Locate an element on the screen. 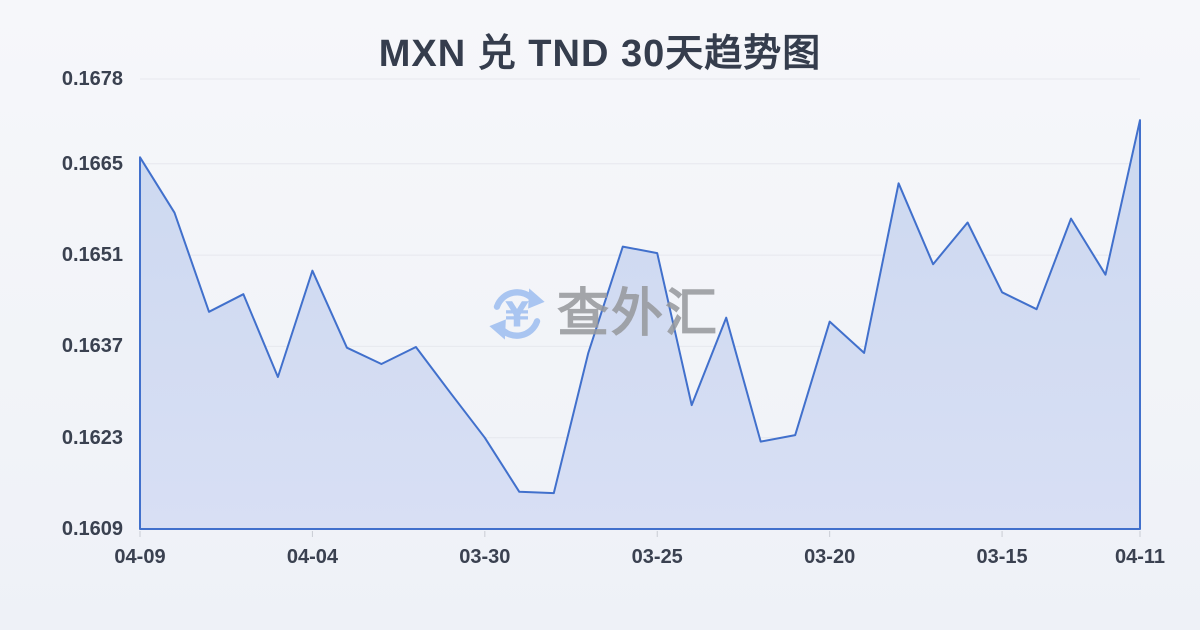  y-axis-label: 0.1637 is located at coordinates (92, 346).